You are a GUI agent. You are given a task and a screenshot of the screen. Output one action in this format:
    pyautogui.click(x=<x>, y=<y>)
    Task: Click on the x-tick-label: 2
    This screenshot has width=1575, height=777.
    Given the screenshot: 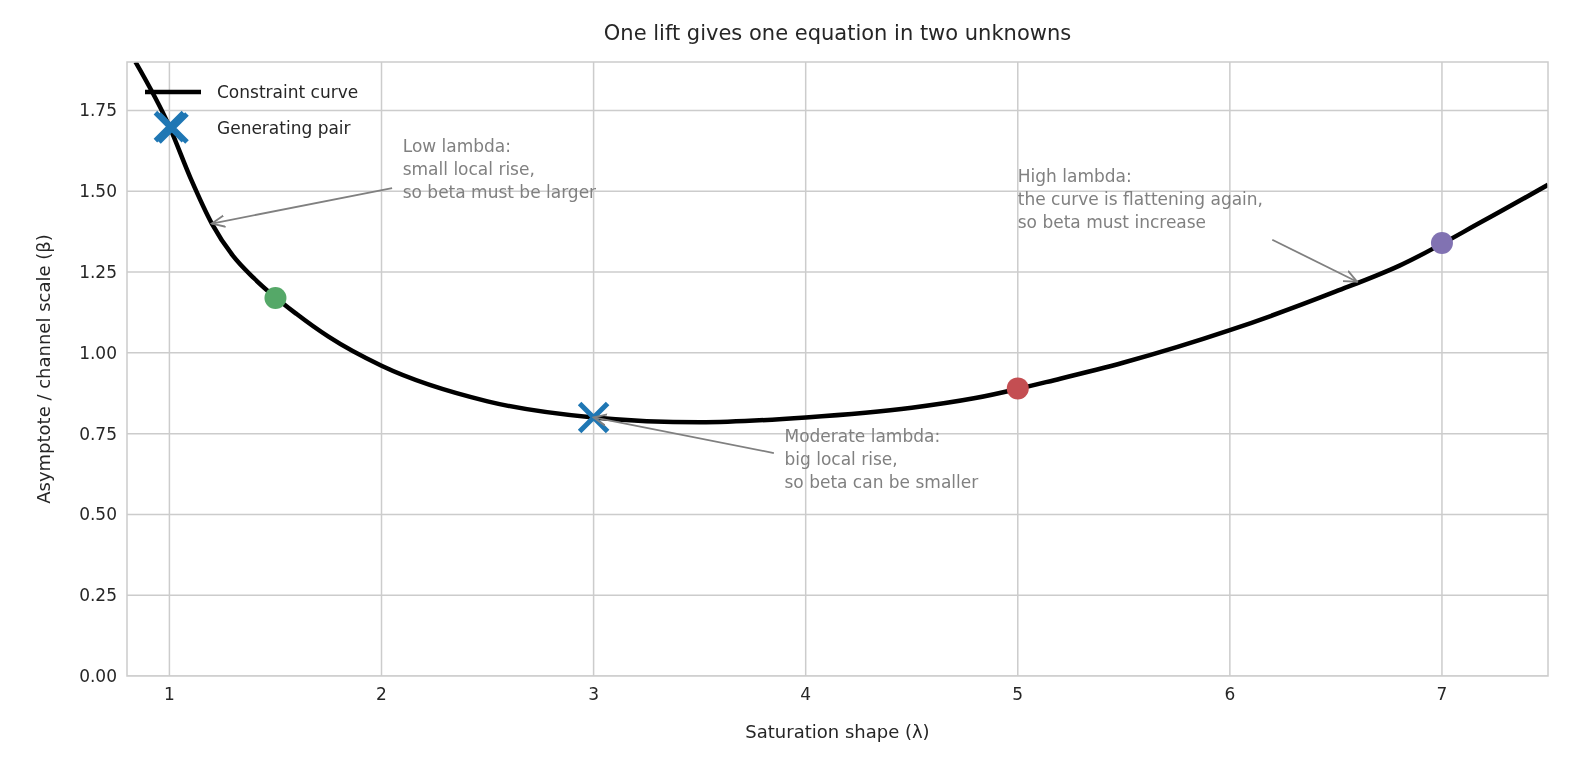 What is the action you would take?
    pyautogui.click(x=381, y=694)
    